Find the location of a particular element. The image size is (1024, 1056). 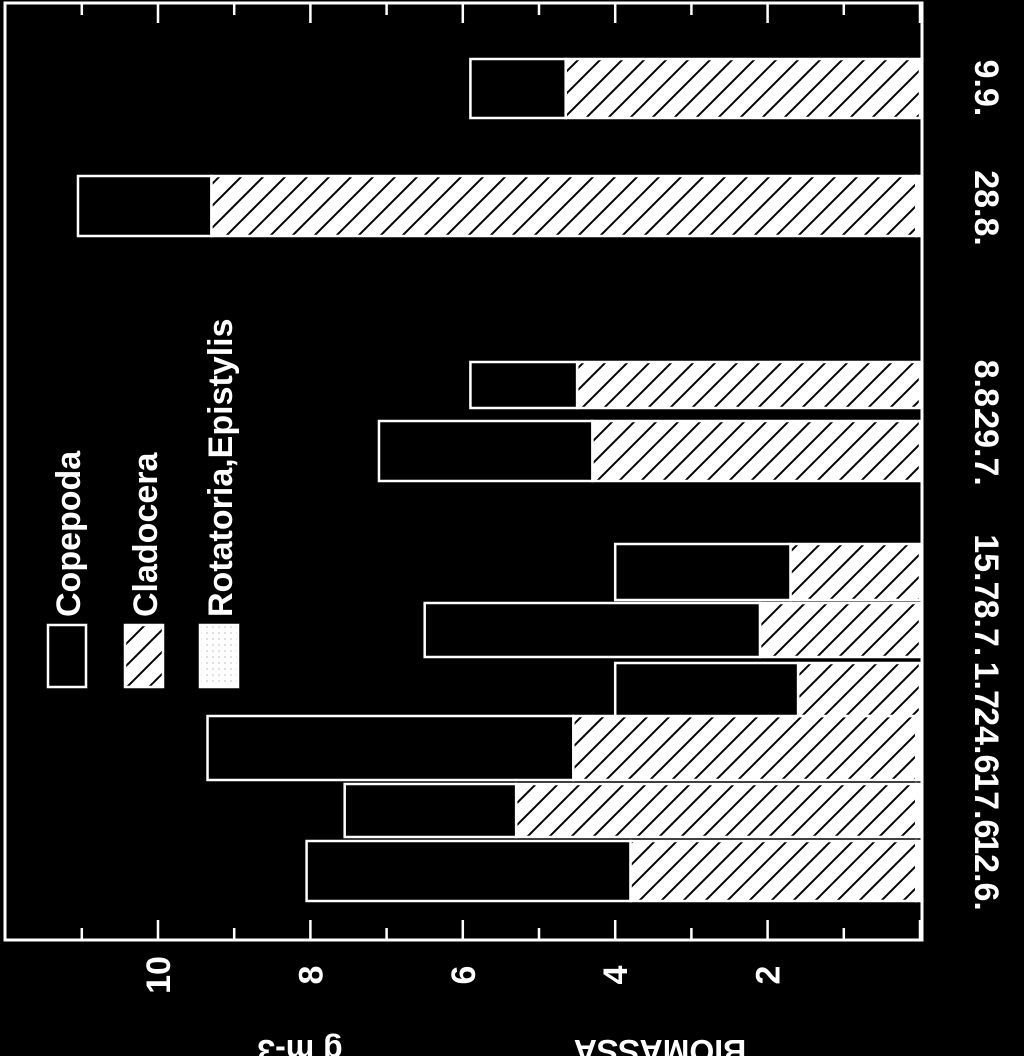

category-label-12-6: 12.6. is located at coordinates (986, 873).